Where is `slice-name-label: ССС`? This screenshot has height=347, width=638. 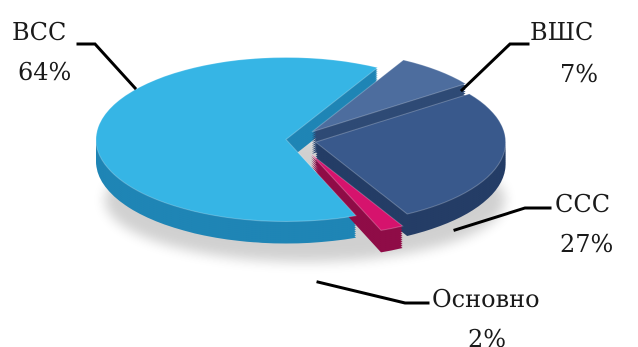
slice-name-label: ССС is located at coordinates (582, 204).